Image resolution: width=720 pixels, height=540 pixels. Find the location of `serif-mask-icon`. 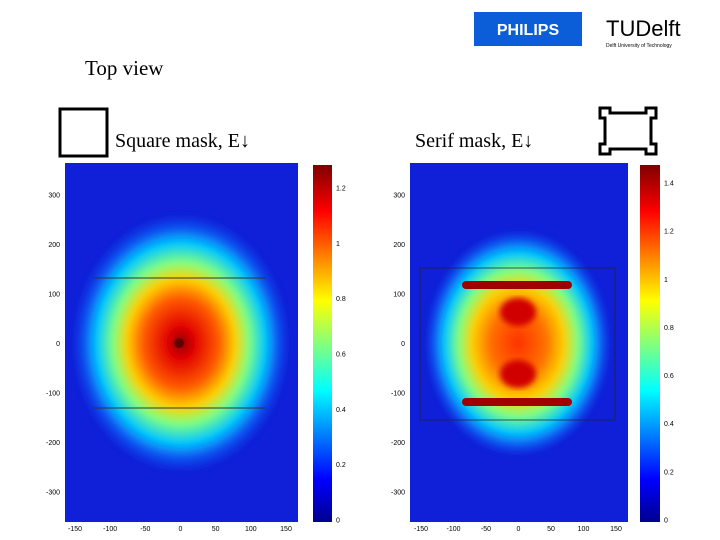

serif-mask-icon is located at coordinates (628, 131).